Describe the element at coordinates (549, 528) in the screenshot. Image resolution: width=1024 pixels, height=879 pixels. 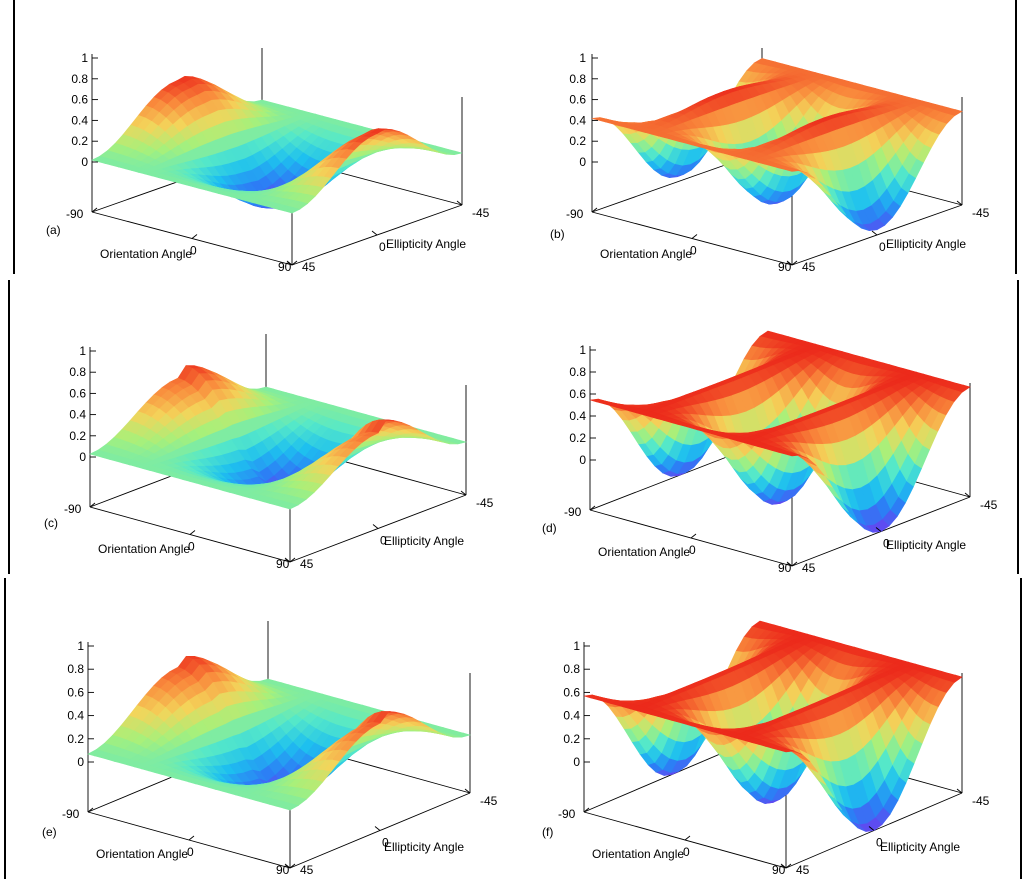
I see `panel-label: (d)` at that location.